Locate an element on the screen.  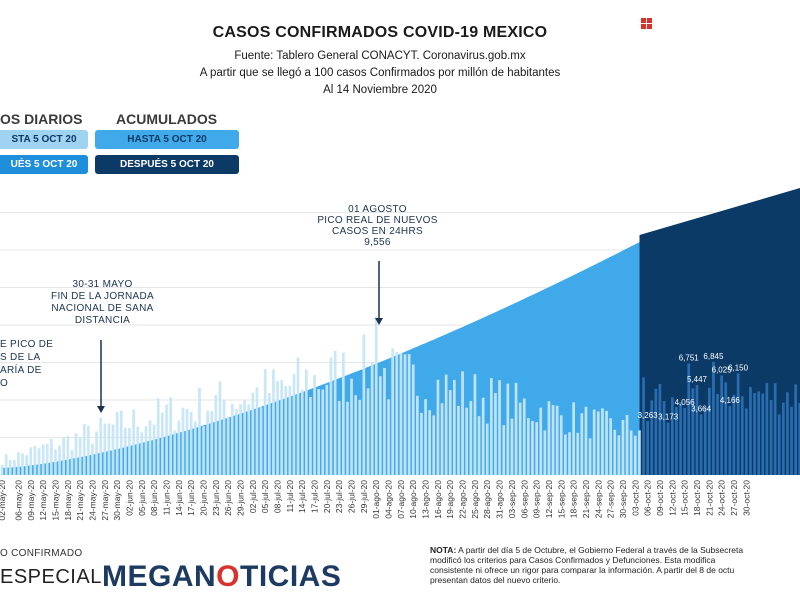
x-tick-label: 09-may-20 is located at coordinates (31, 500).